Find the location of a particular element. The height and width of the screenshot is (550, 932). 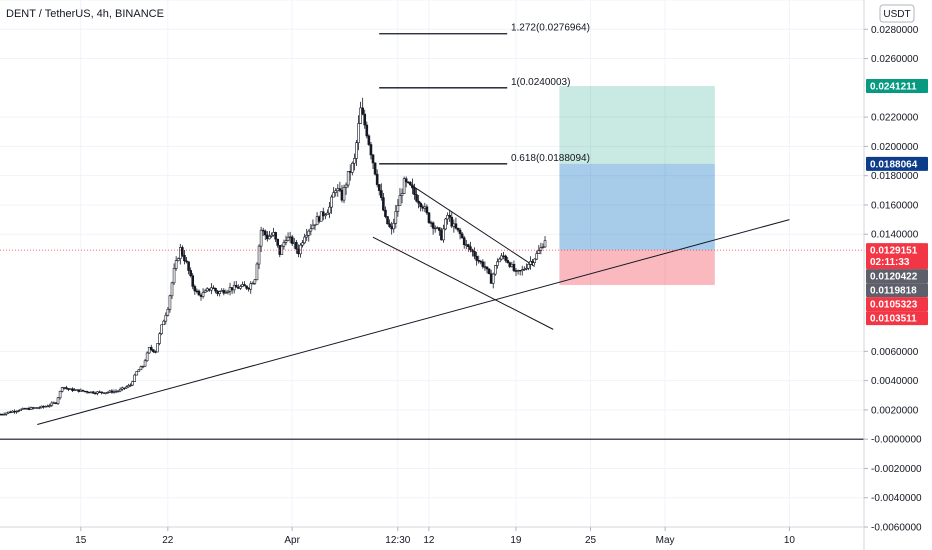

profit-zone is located at coordinates (637, 168).